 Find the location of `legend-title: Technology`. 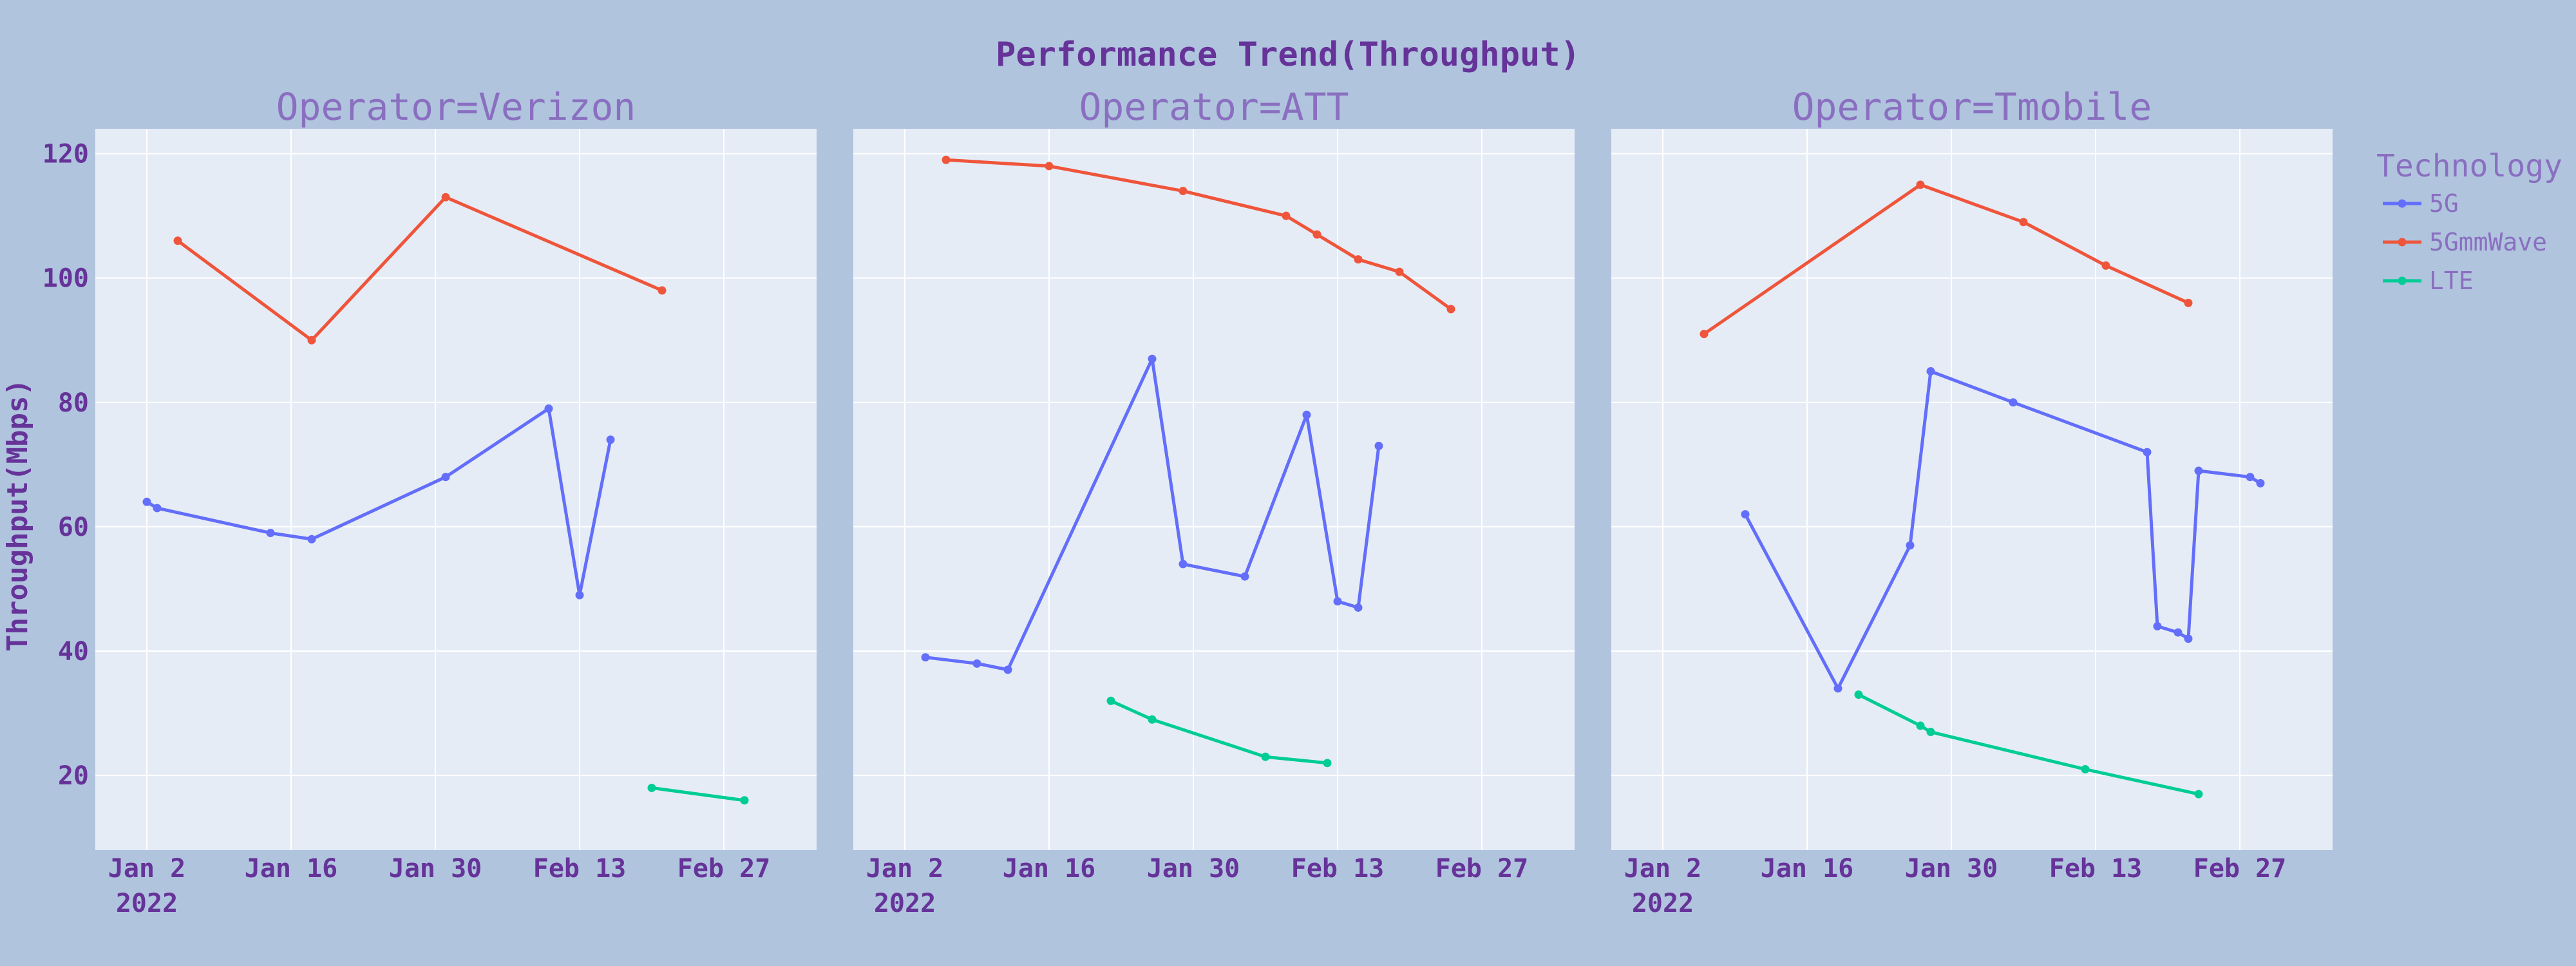

legend-title: Technology is located at coordinates (2469, 166).